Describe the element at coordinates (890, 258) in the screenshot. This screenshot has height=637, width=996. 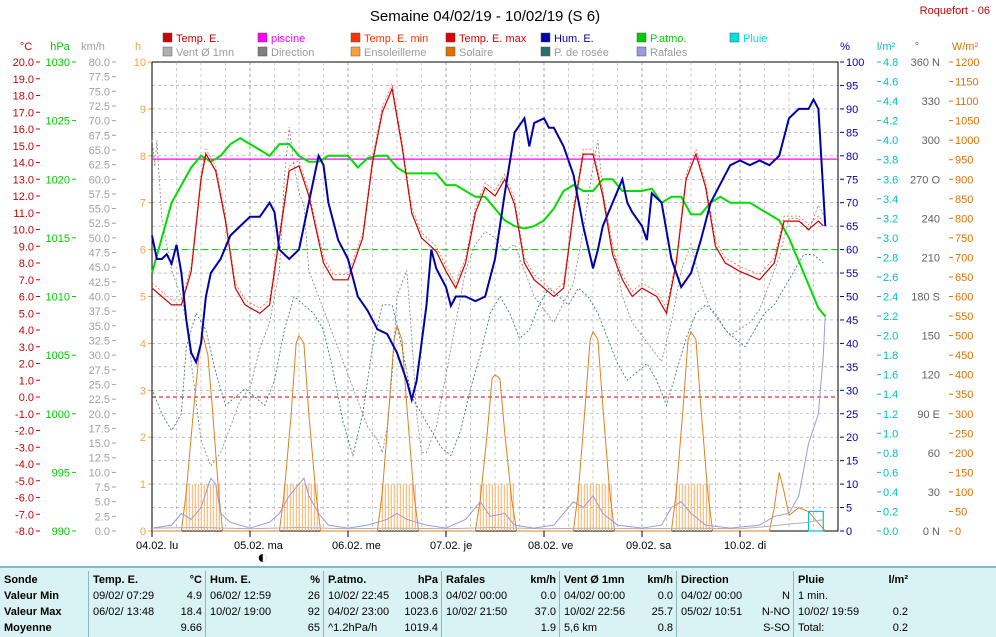
I see `axis-tick-label: 2.8` at that location.